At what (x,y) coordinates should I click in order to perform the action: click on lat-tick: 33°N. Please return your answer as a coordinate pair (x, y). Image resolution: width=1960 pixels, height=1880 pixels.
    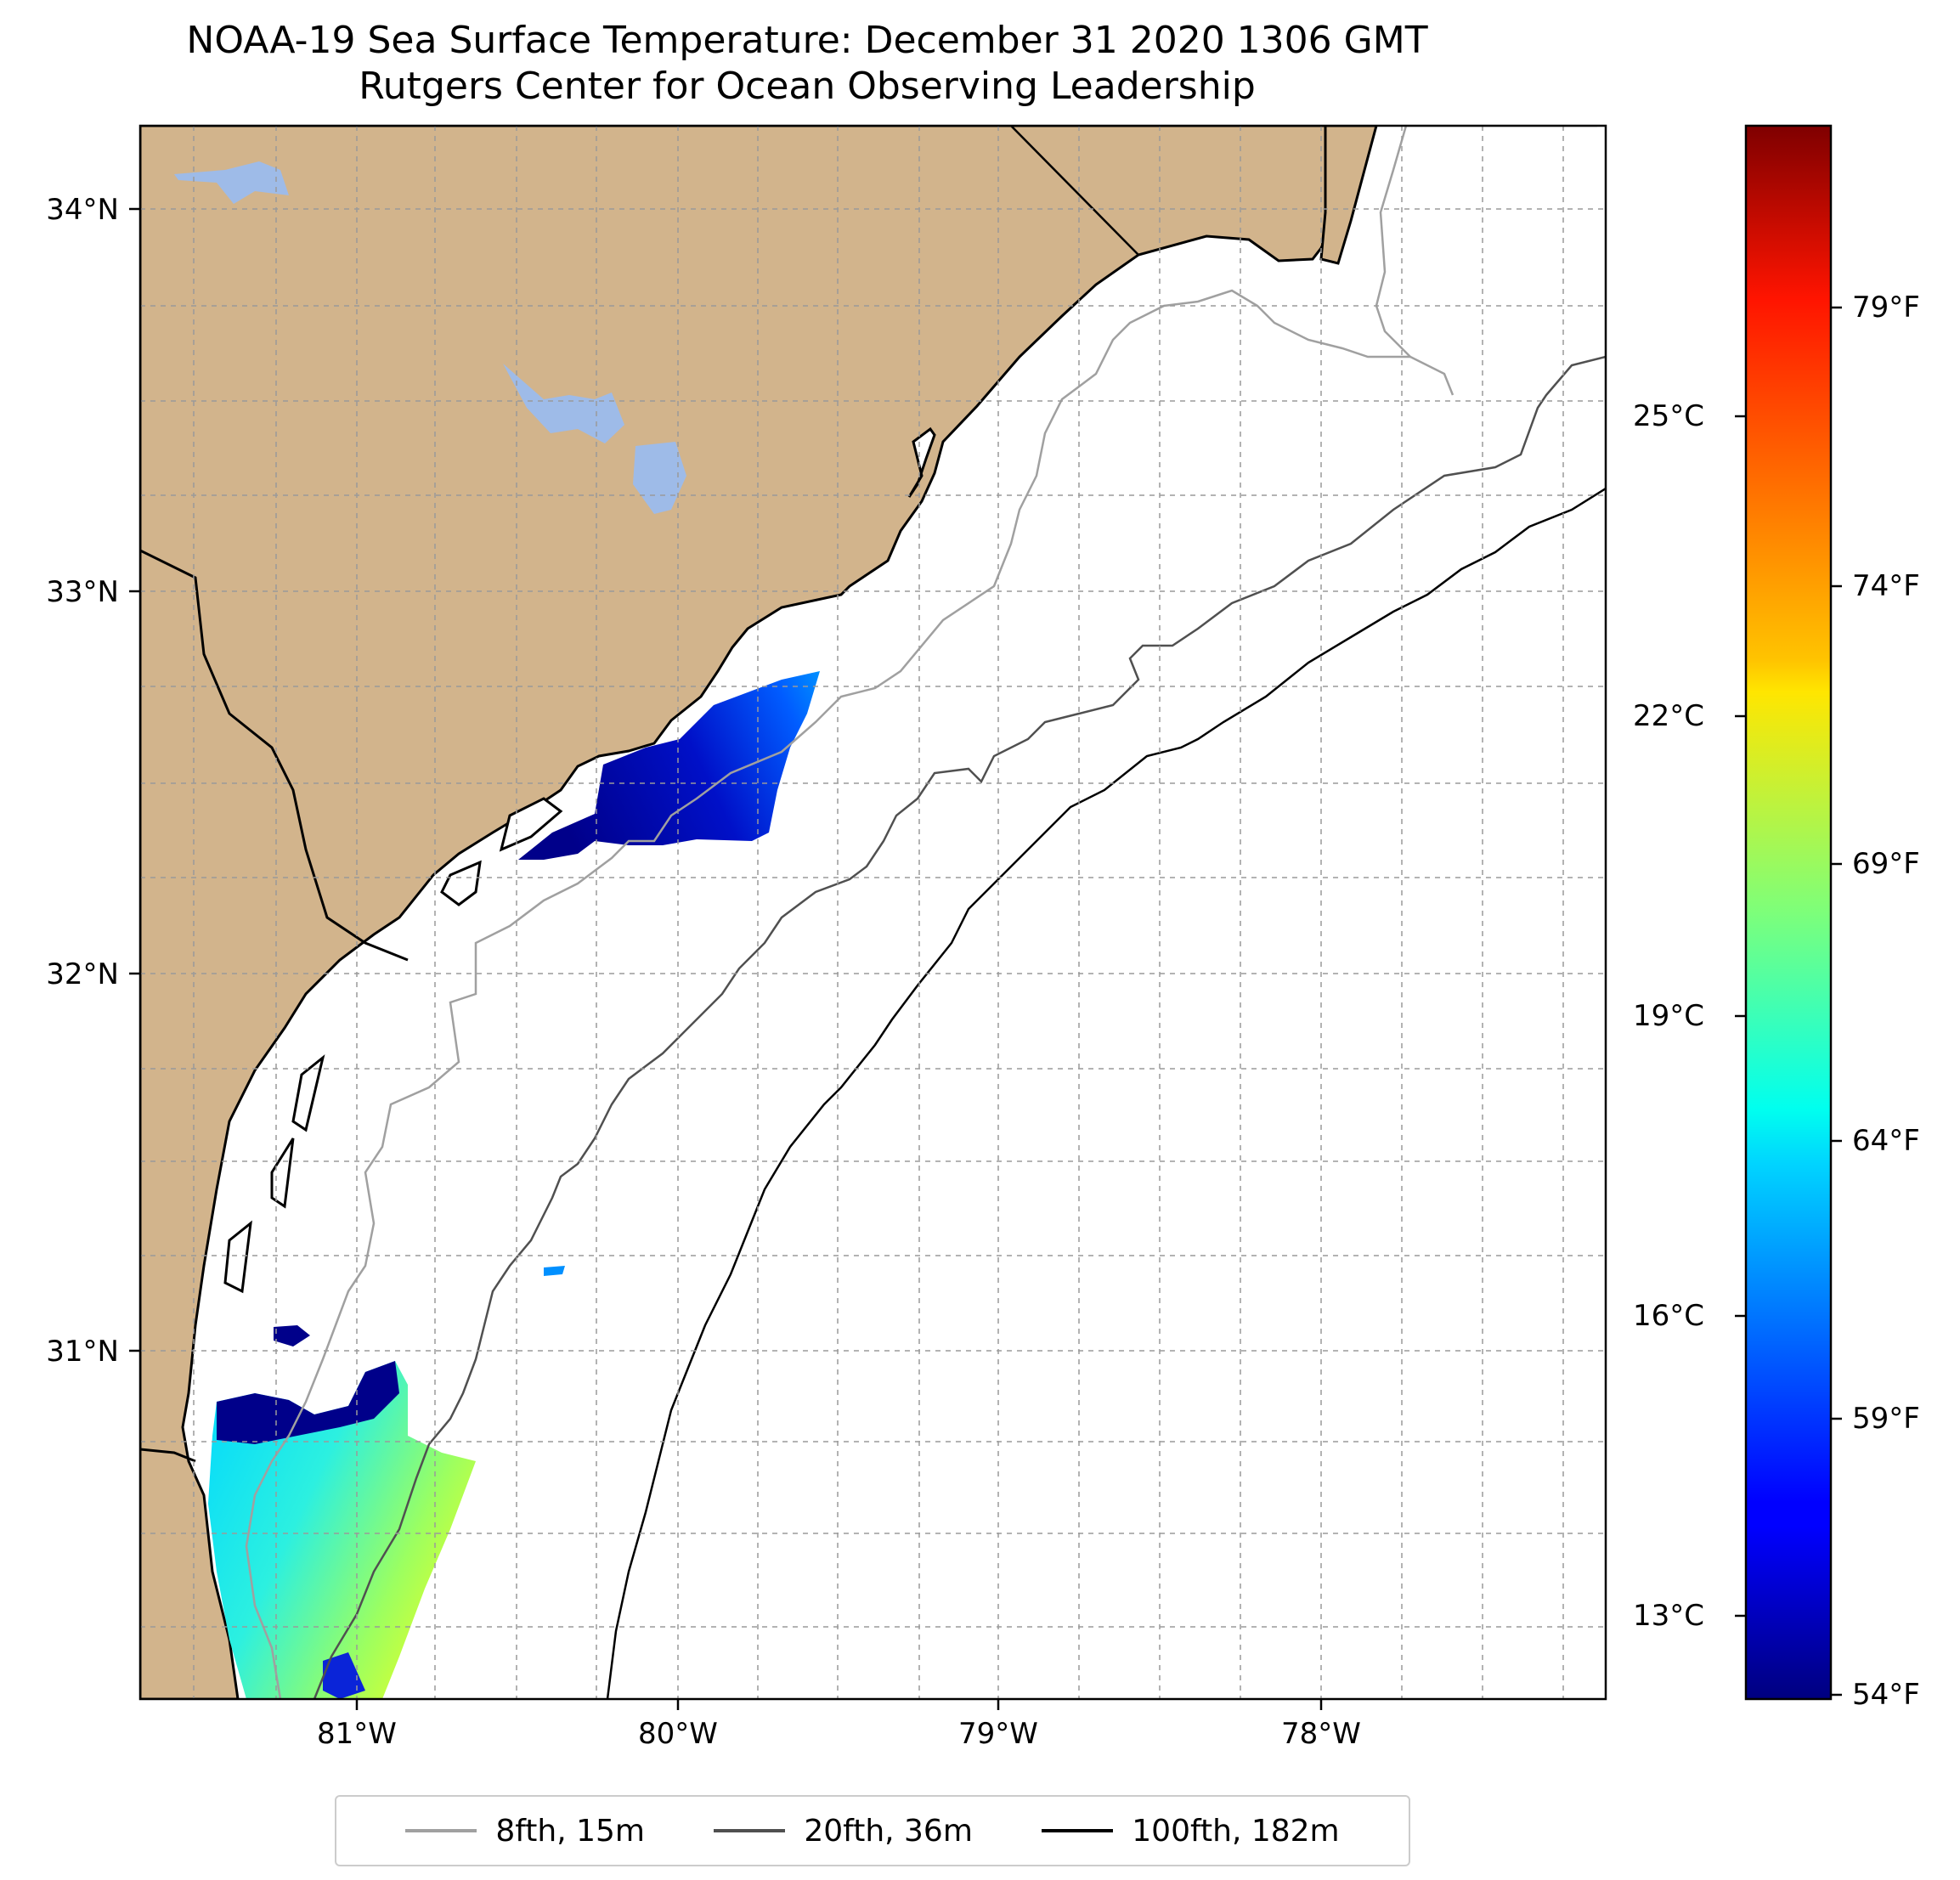
    Looking at the image, I should click on (83, 592).